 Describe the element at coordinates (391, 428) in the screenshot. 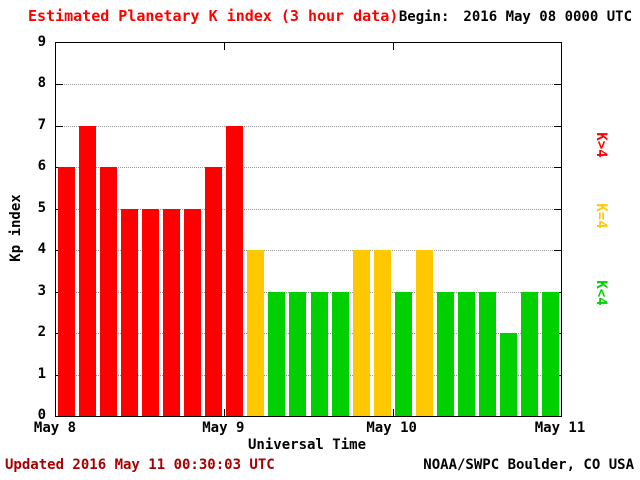

I see `x-tick-label: May 10` at that location.